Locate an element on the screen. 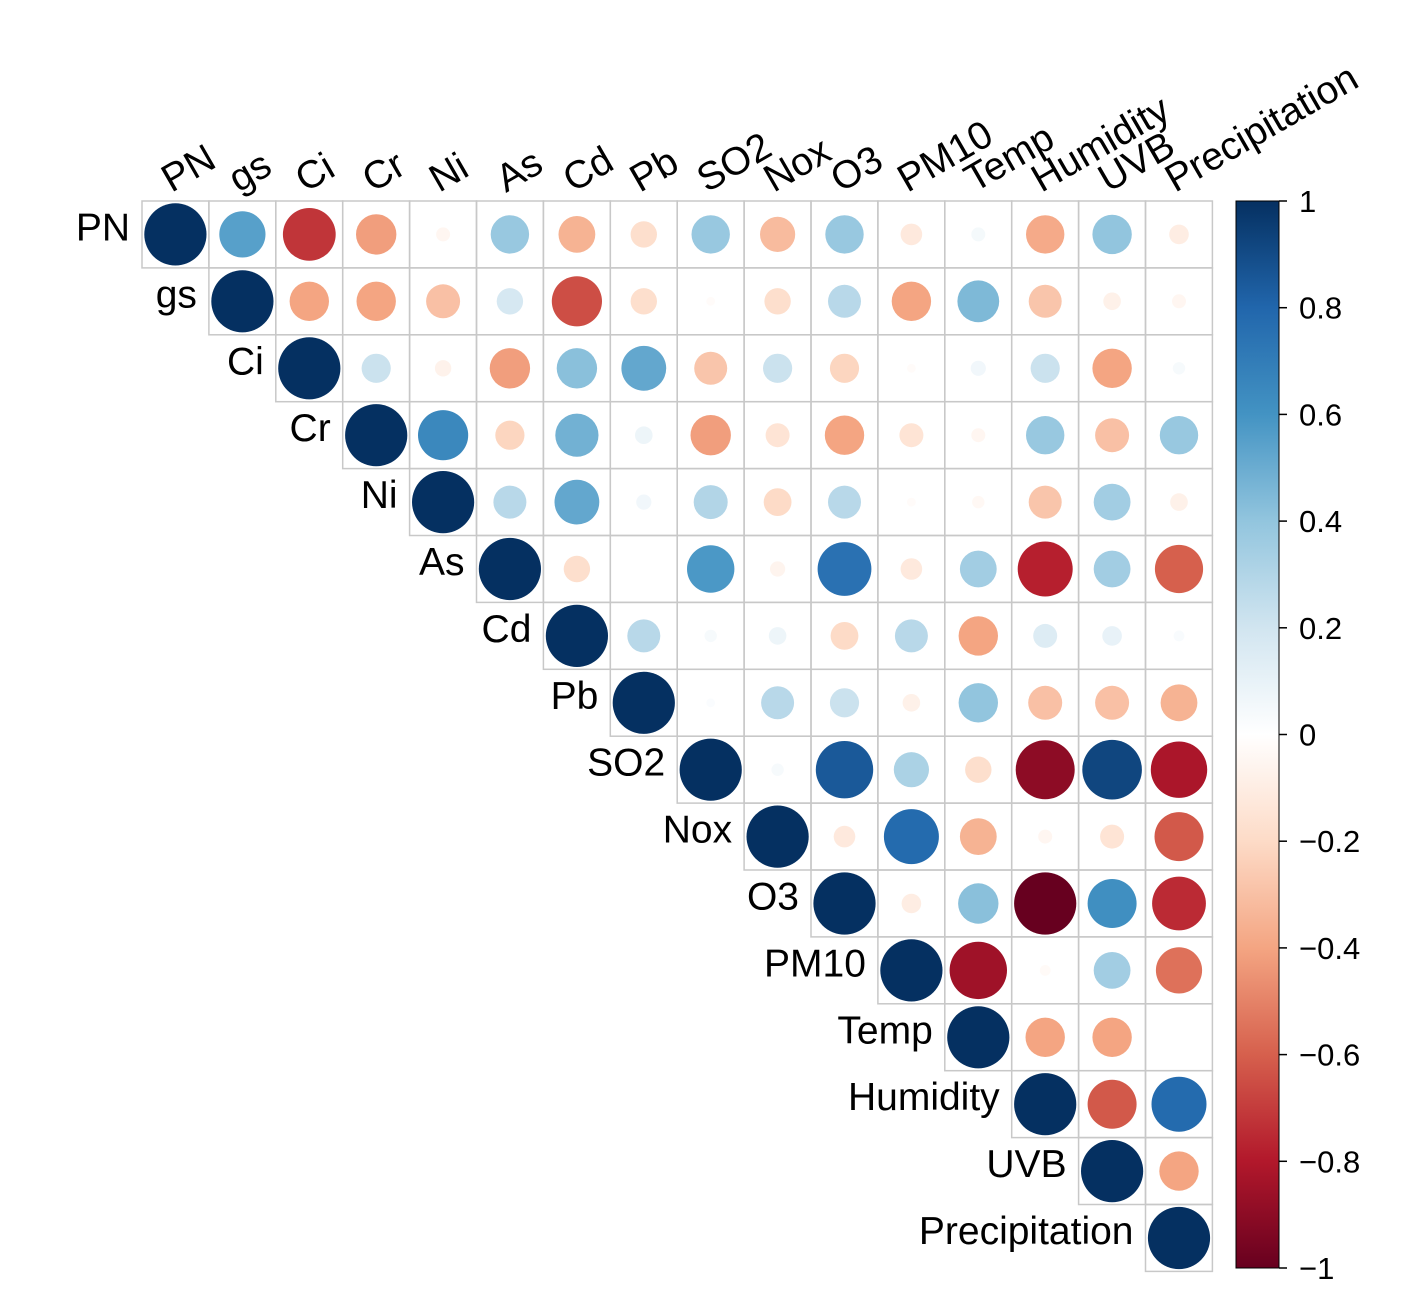  row-label-Temp: Temp is located at coordinates (884, 1030).